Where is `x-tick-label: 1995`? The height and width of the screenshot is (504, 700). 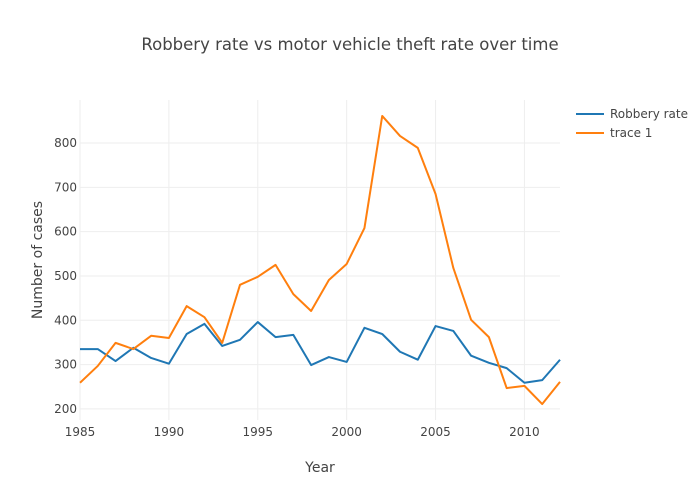 x-tick-label: 1995 is located at coordinates (258, 432).